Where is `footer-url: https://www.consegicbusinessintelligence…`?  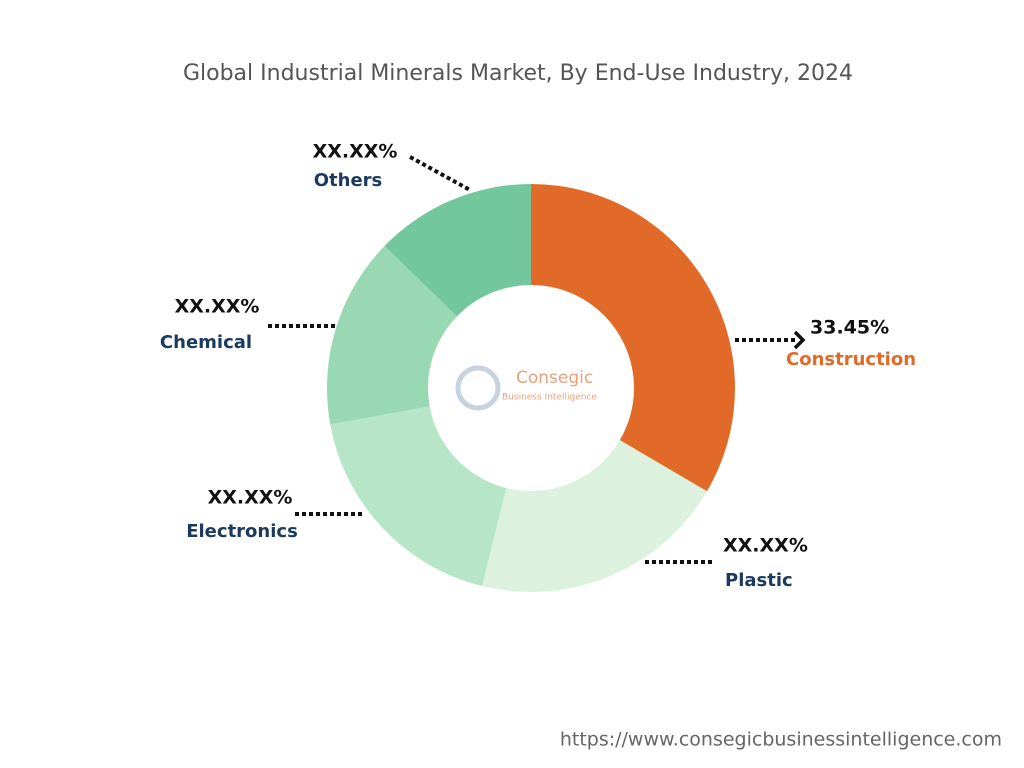
footer-url: https://www.consegicbusinessintelligence… is located at coordinates (781, 740).